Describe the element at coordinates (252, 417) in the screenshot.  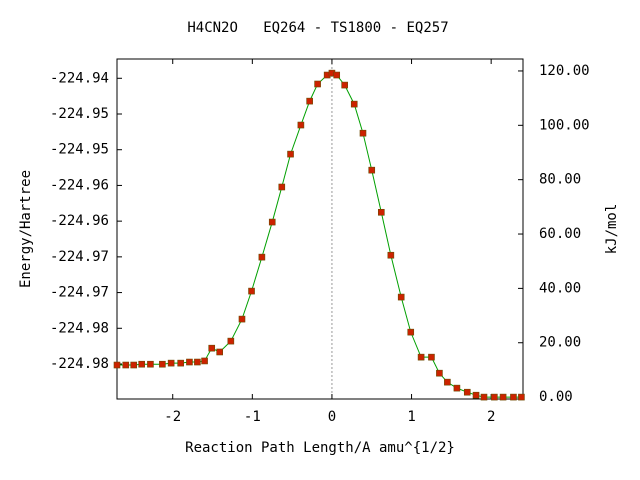
I see `x-tick-label: -1` at that location.